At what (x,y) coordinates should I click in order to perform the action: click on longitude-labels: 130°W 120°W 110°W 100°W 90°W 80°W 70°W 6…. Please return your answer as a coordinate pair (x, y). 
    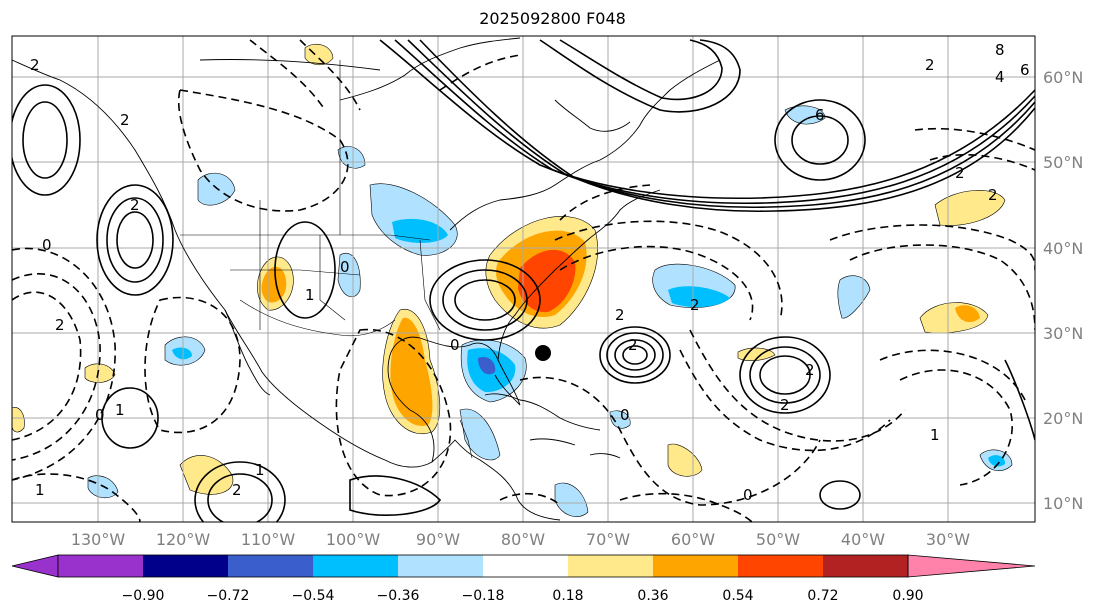
    Looking at the image, I should click on (520, 539).